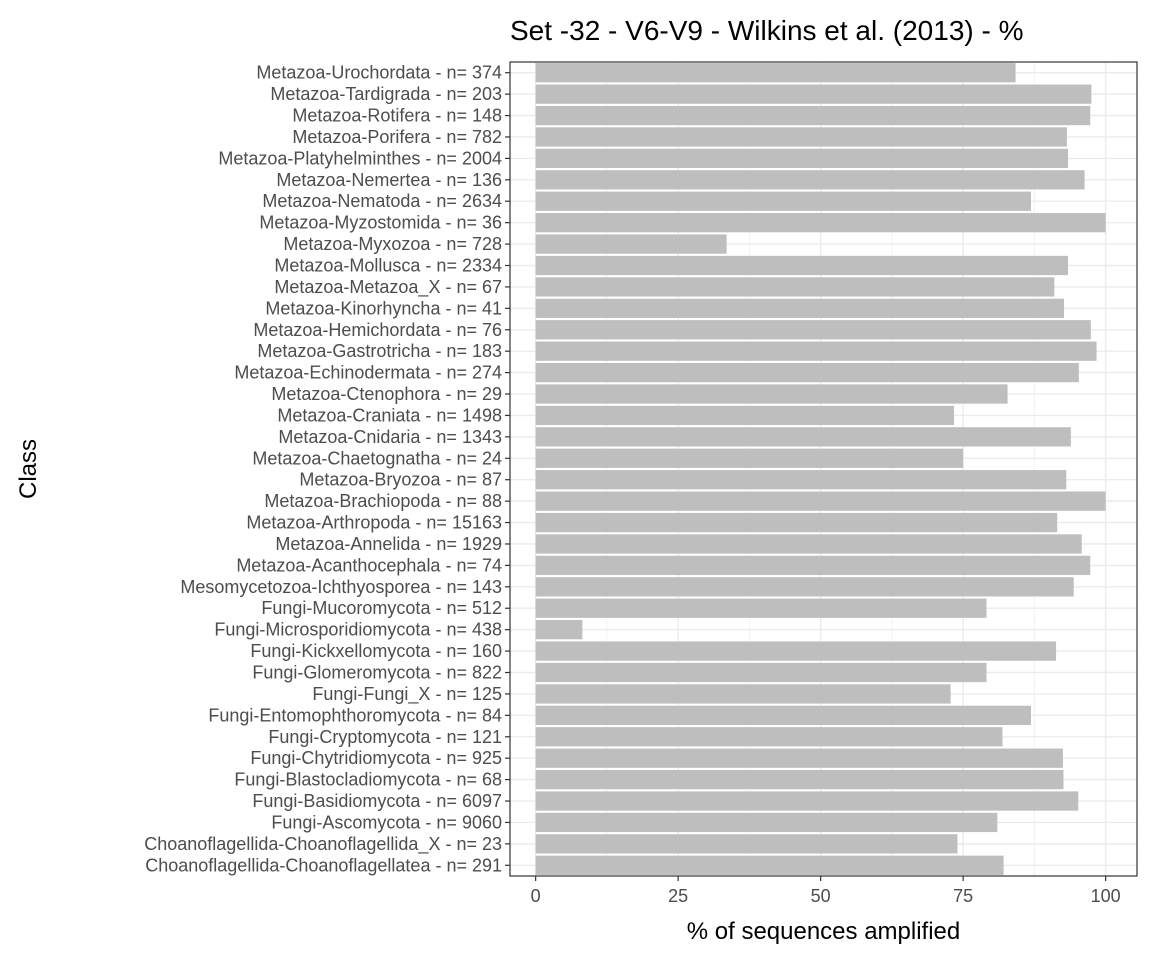  Describe the element at coordinates (379, 73) in the screenshot. I see `category-label: Metazoa-Urochordata - n= 374` at that location.